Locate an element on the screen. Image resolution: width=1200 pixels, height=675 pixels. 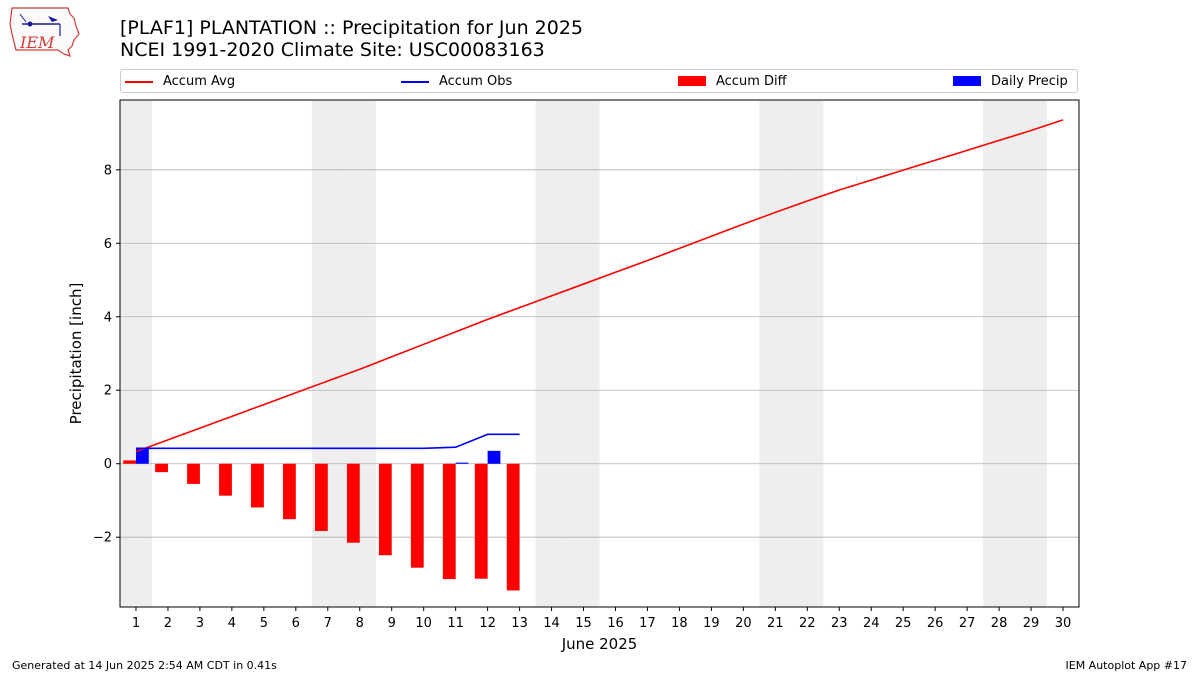
y-axis-label: Precipitation [inch] is located at coordinates (76, 354).